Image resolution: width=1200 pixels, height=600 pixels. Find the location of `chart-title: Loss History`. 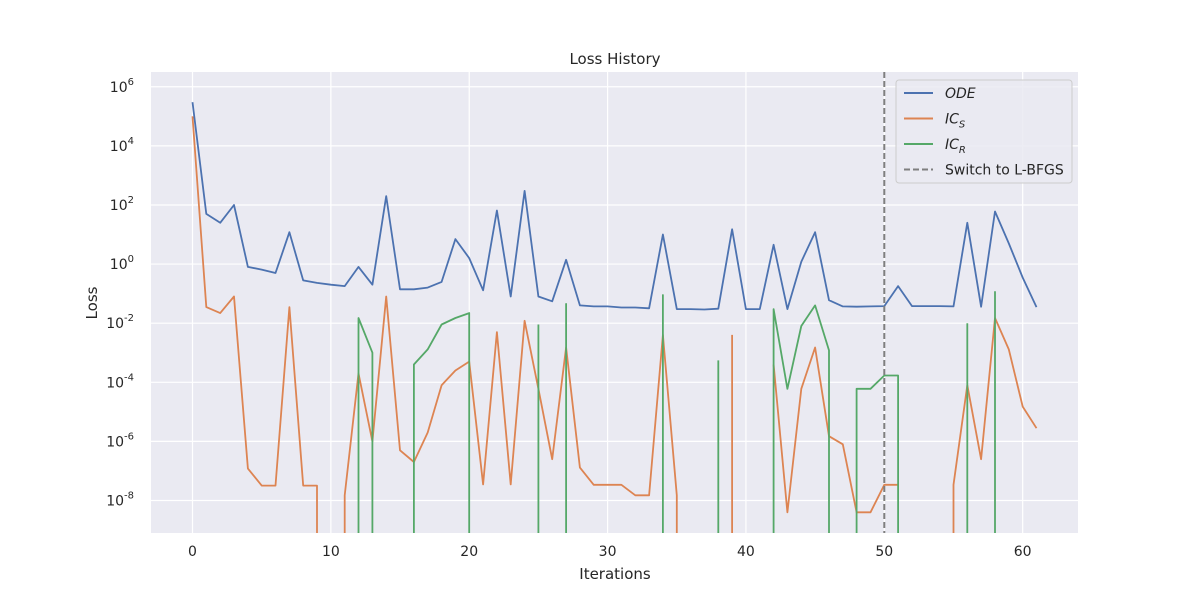

chart-title: Loss History is located at coordinates (614, 59).